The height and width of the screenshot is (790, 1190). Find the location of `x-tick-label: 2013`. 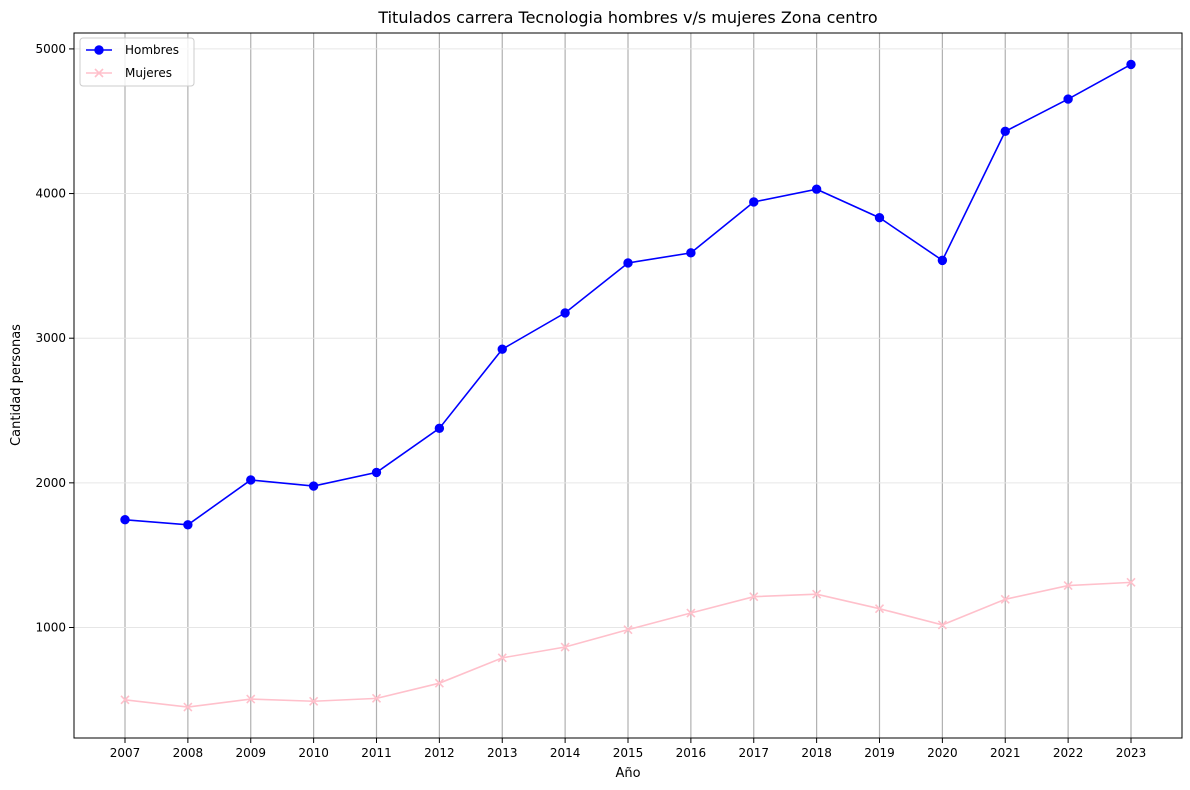

x-tick-label: 2013 is located at coordinates (502, 753).